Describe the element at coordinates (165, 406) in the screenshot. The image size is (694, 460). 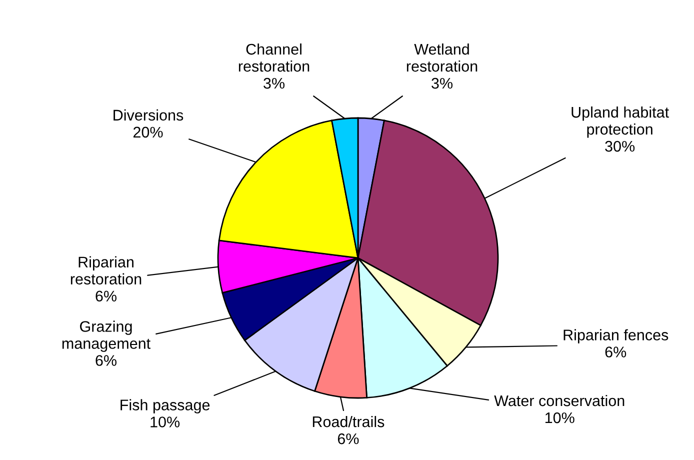
I see `slice-label: Fish passage` at that location.